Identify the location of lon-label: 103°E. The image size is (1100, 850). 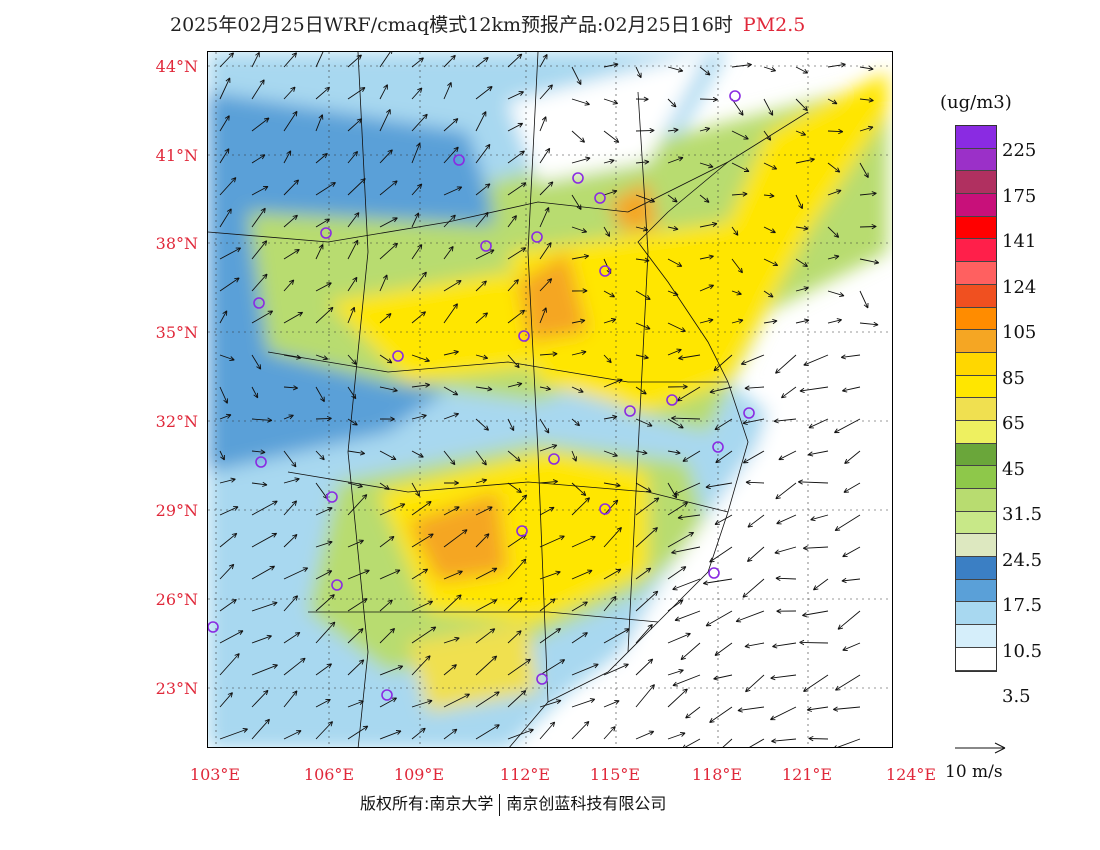
(215, 774).